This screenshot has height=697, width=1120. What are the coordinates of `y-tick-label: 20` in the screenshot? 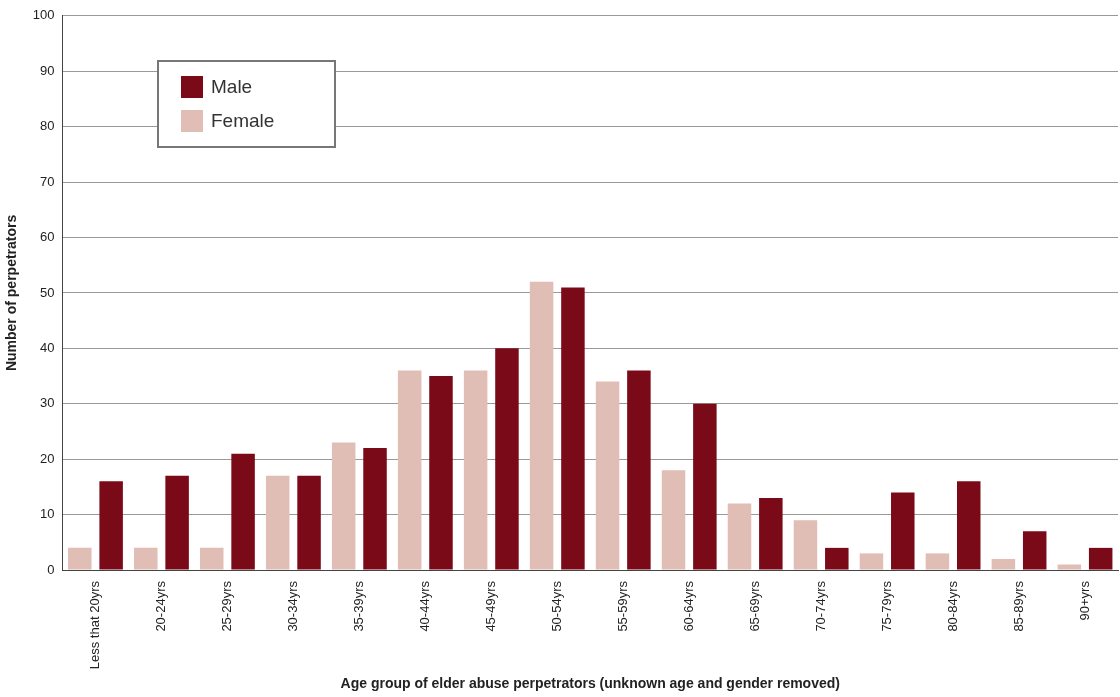 It's located at (47, 458).